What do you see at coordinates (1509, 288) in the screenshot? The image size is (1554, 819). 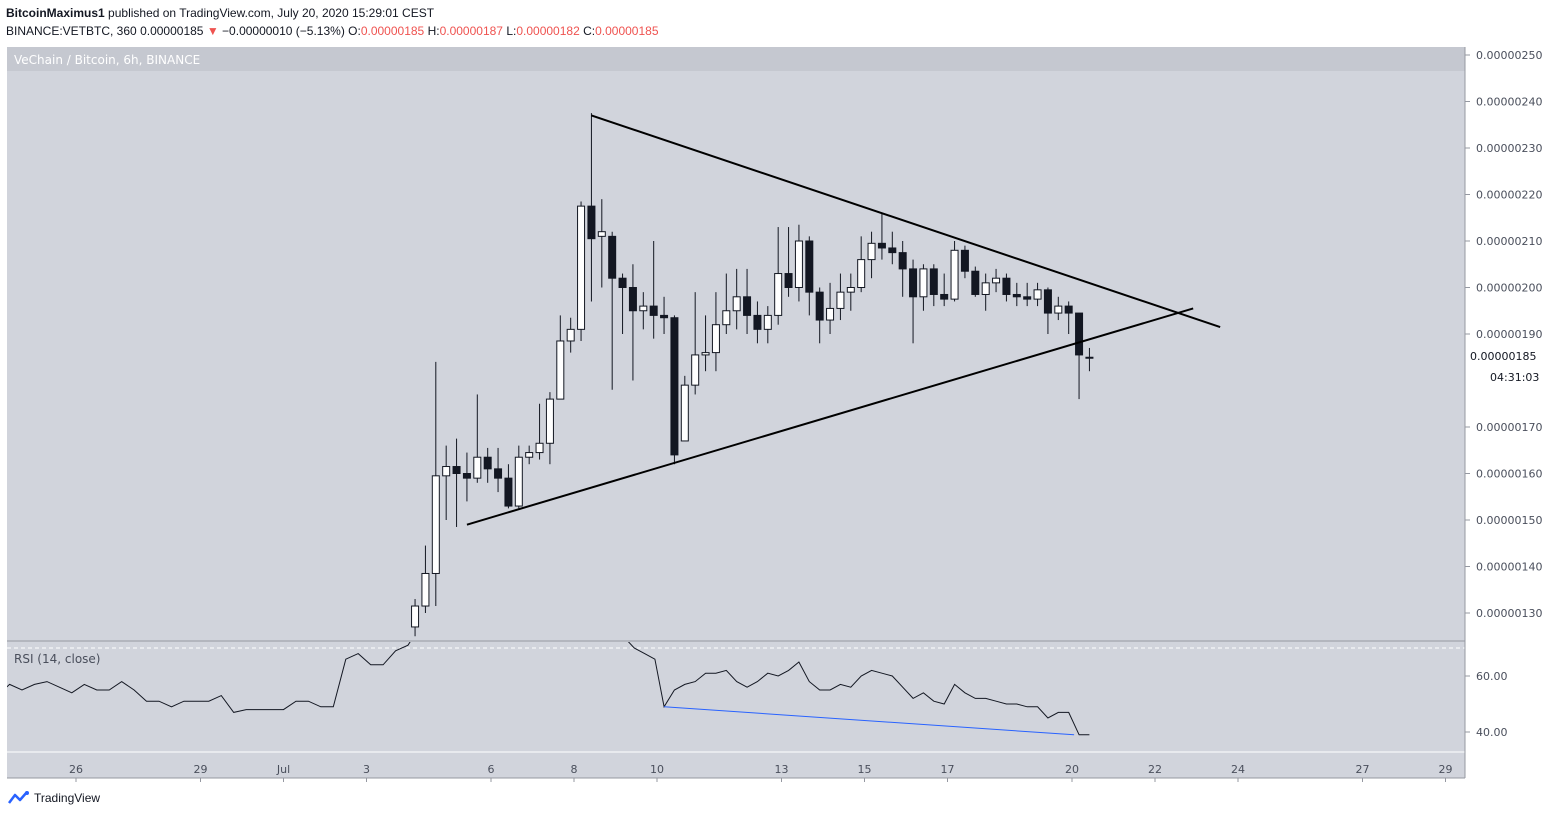 I see `price-tick-label: 0.00000200` at bounding box center [1509, 288].